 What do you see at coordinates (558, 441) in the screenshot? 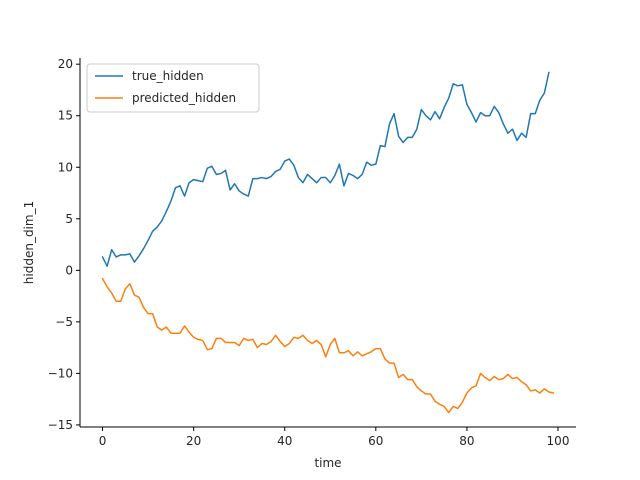
I see `x-tick-label: 100` at bounding box center [558, 441].